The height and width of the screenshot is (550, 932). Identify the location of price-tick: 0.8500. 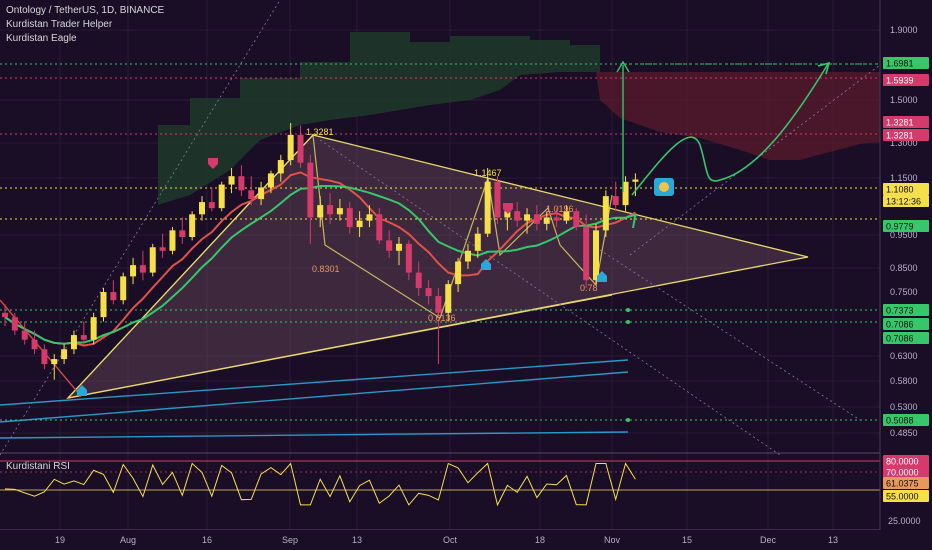
(904, 268).